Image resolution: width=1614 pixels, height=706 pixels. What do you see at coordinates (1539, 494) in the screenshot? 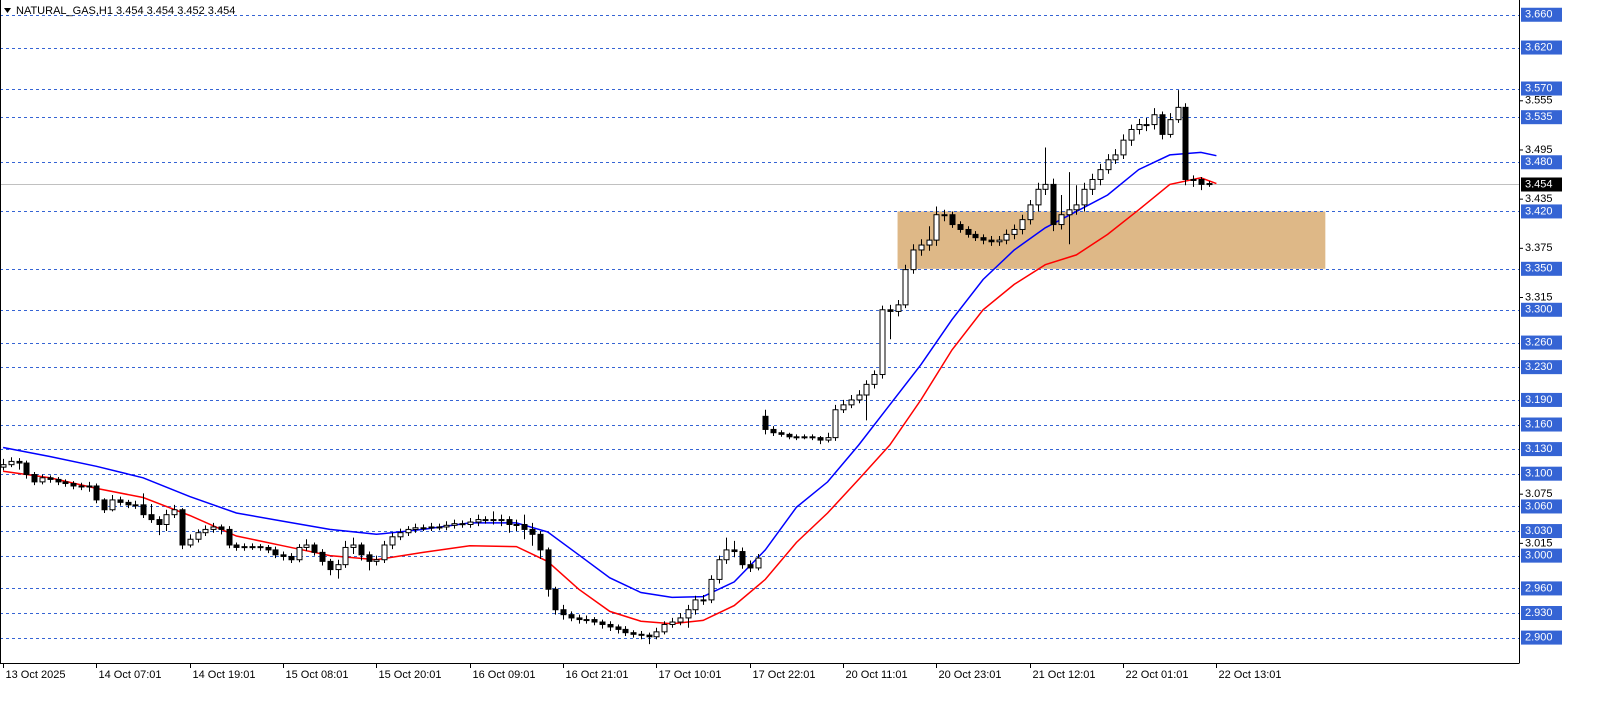
I see `y-tick-label: 3.075` at bounding box center [1539, 494].